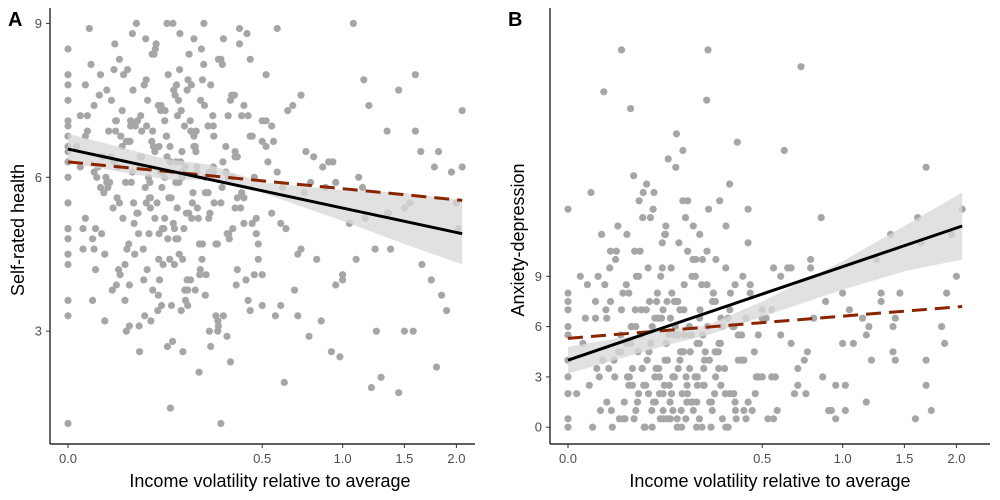 The width and height of the screenshot is (1000, 500). Describe the element at coordinates (38, 331) in the screenshot. I see `y-tick-label: 3` at that location.